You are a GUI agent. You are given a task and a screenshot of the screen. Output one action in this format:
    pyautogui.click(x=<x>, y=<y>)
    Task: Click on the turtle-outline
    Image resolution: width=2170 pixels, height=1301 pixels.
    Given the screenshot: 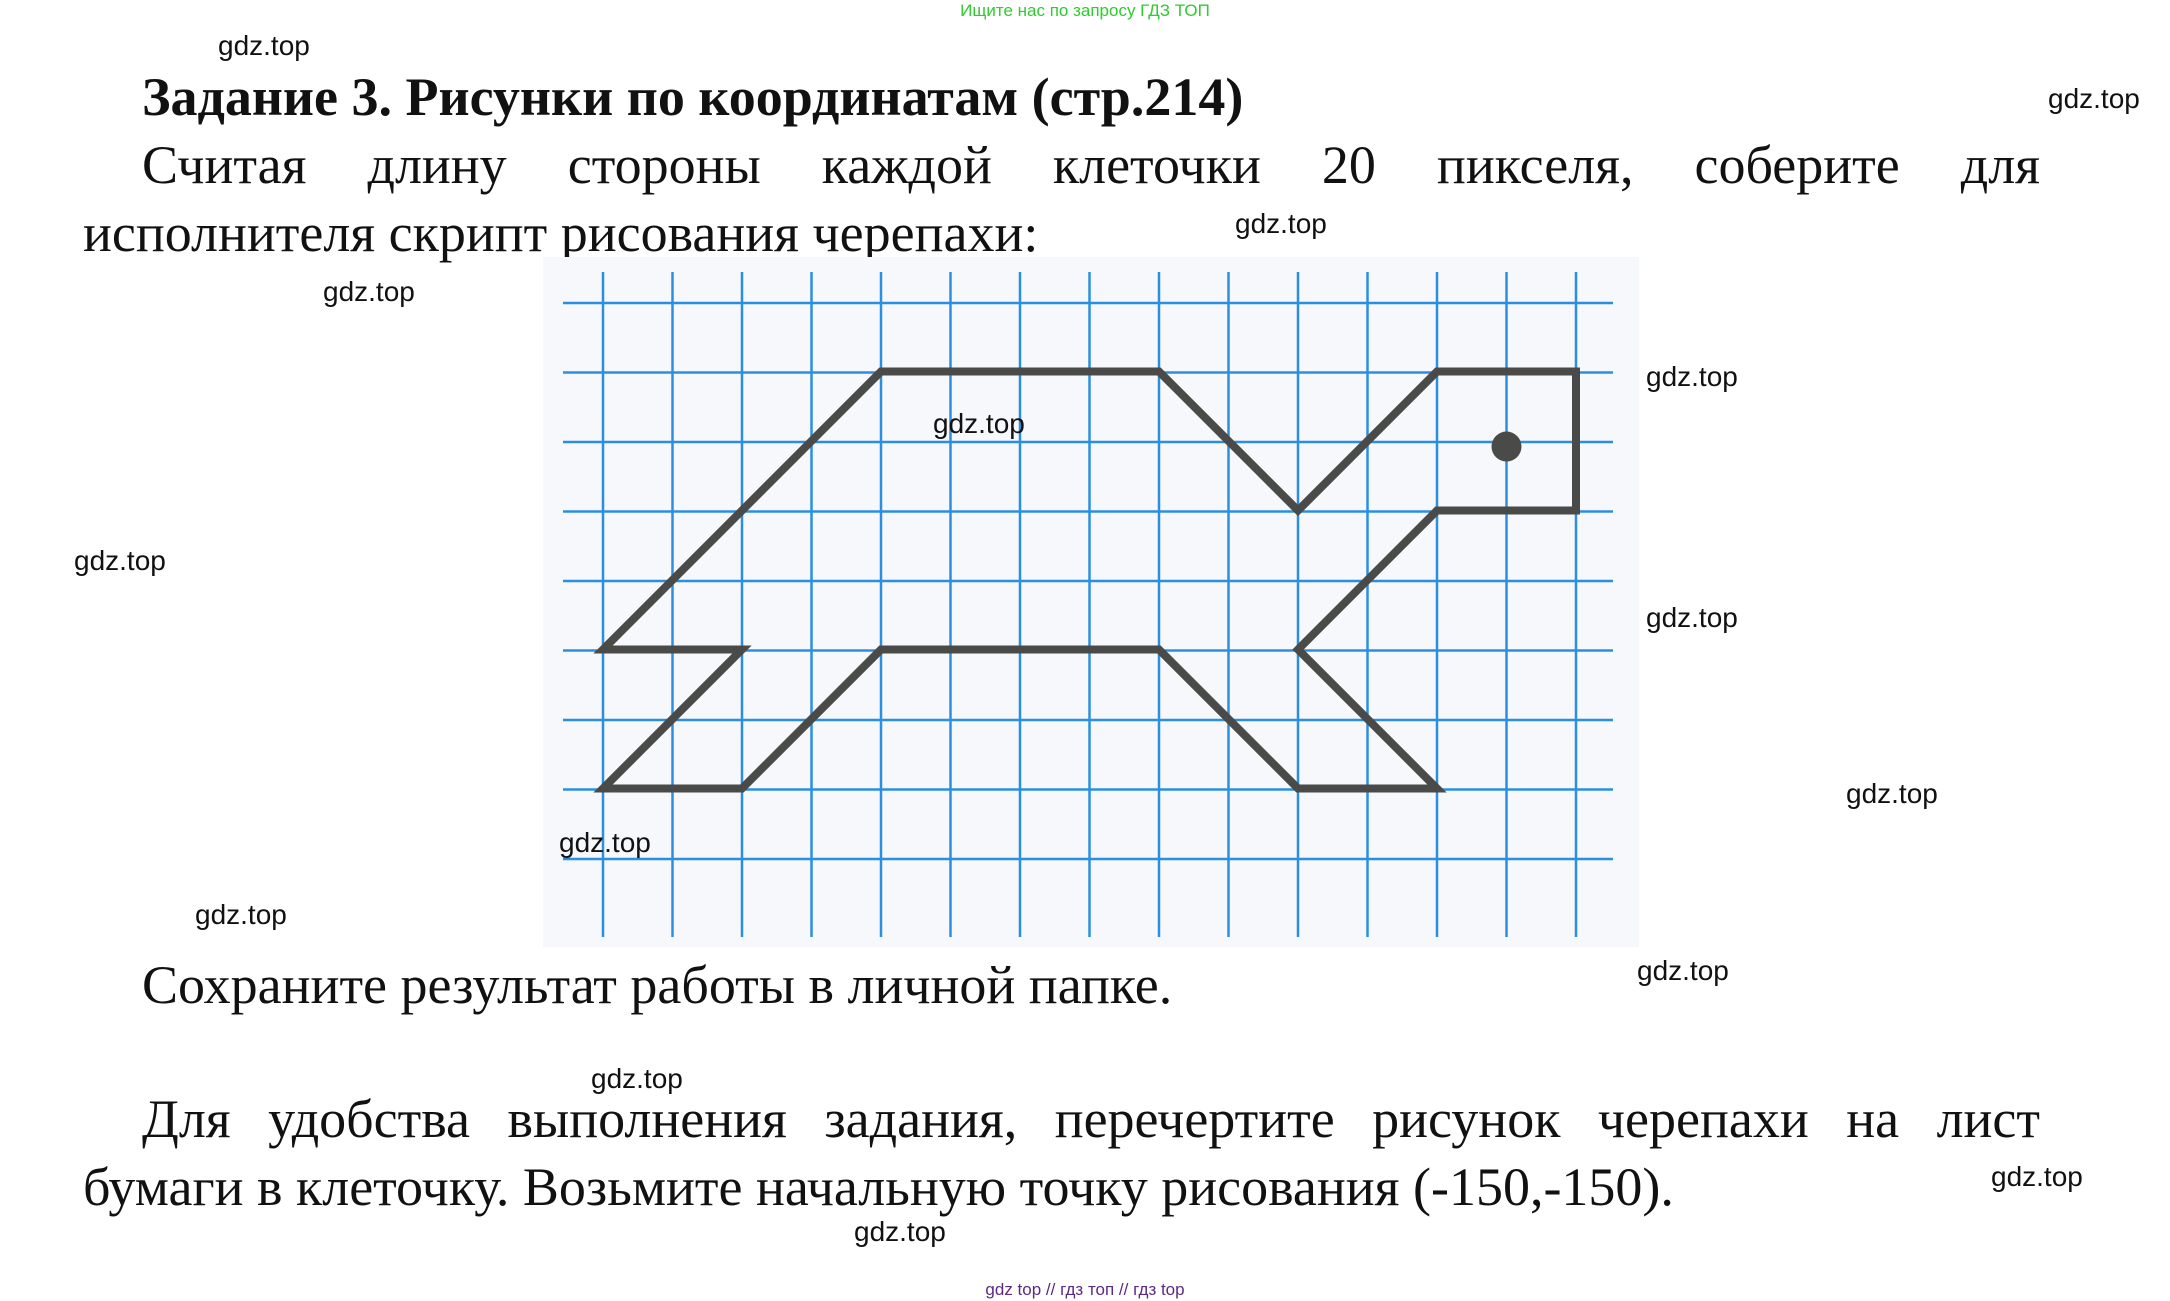 What is the action you would take?
    pyautogui.click(x=1086, y=580)
    